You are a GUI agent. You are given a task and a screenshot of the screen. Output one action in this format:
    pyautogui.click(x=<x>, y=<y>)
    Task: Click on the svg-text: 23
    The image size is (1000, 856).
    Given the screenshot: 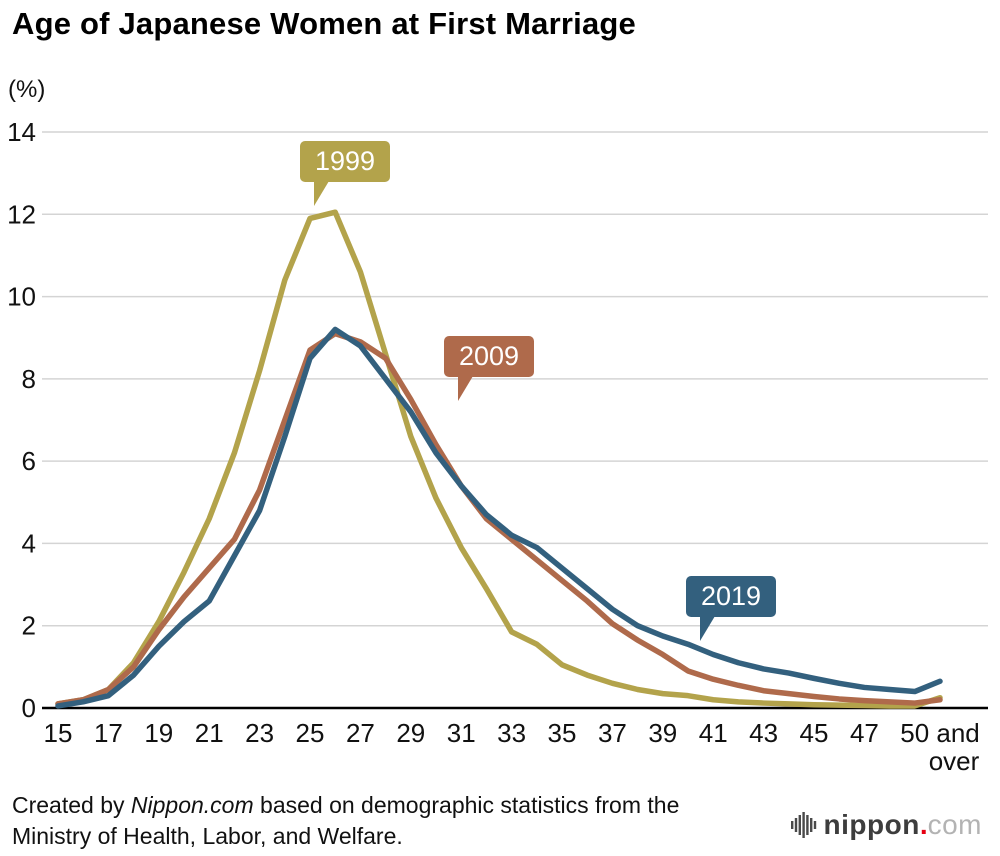 What is the action you would take?
    pyautogui.click(x=259, y=733)
    